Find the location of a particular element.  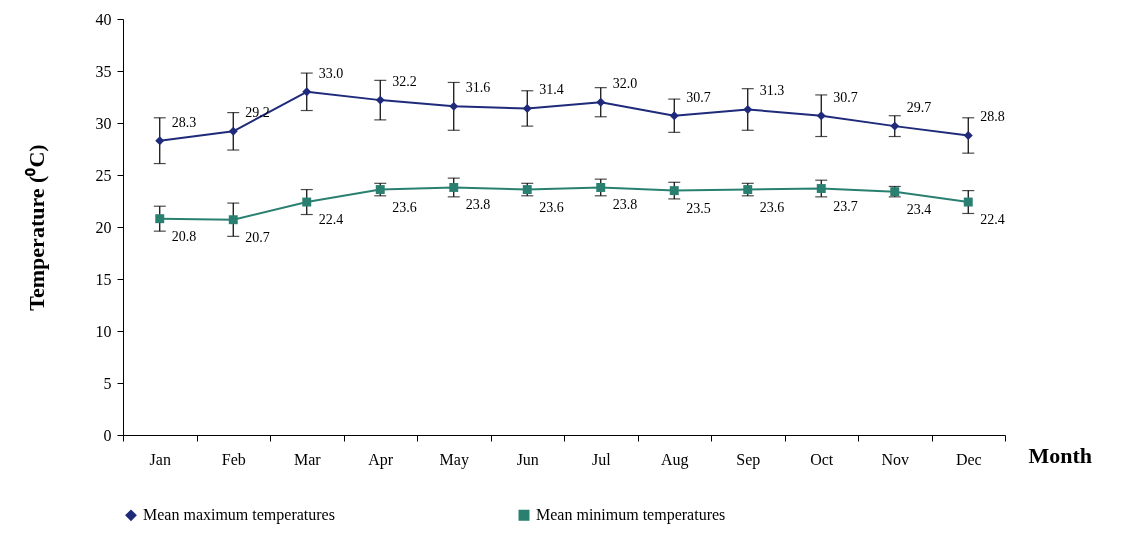

data-label: 31.6 is located at coordinates (478, 88).